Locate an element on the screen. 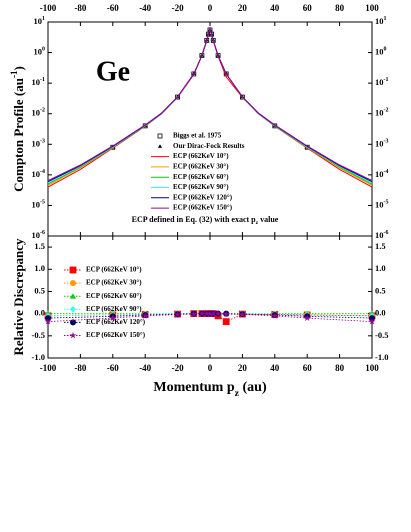  y-tick-label: 10⁻⁶ is located at coordinates (38, 235).